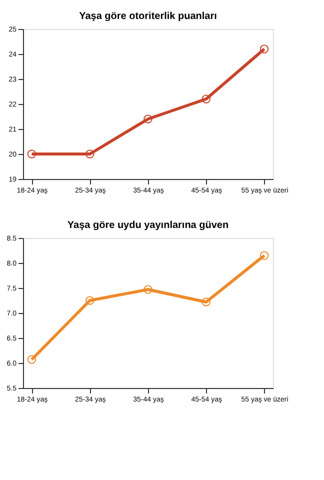  What do you see at coordinates (148, 16) in the screenshot?
I see `chart-title: Yaşa göre otoriterlik puanları` at bounding box center [148, 16].